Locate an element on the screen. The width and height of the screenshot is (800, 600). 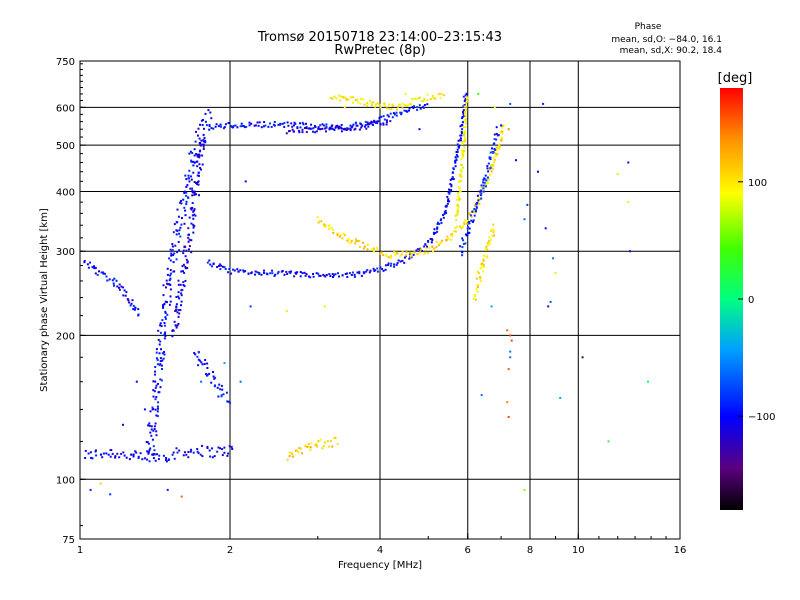
x-tick-label: 10 is located at coordinates (578, 550).